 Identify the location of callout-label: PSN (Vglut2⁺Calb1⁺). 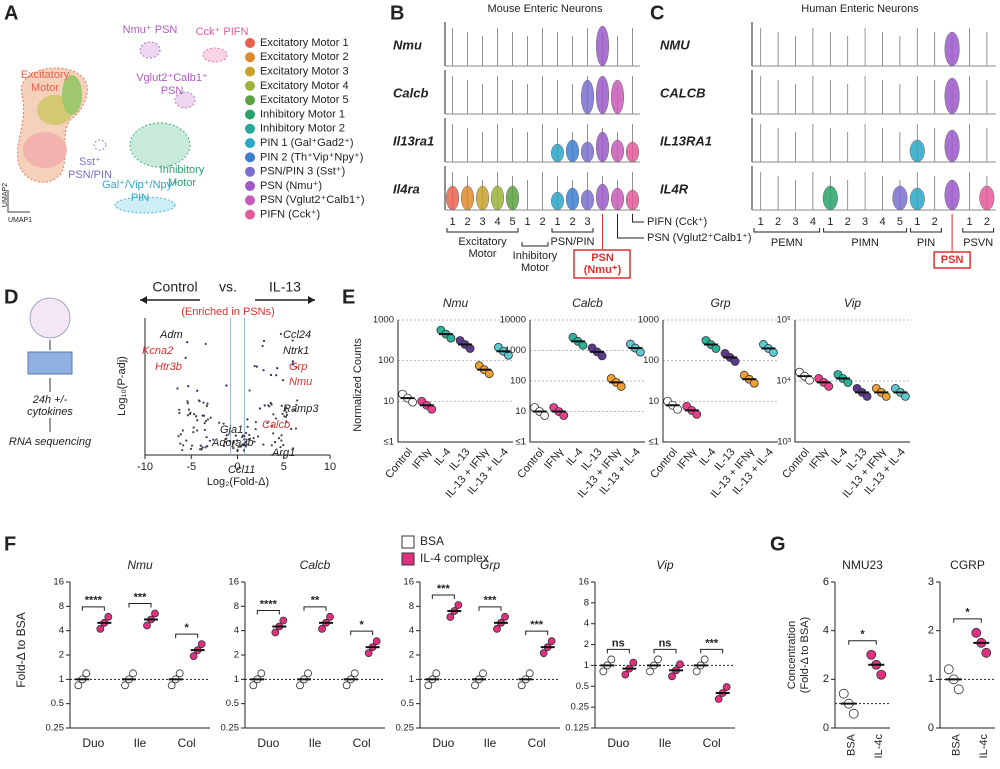
(699, 238).